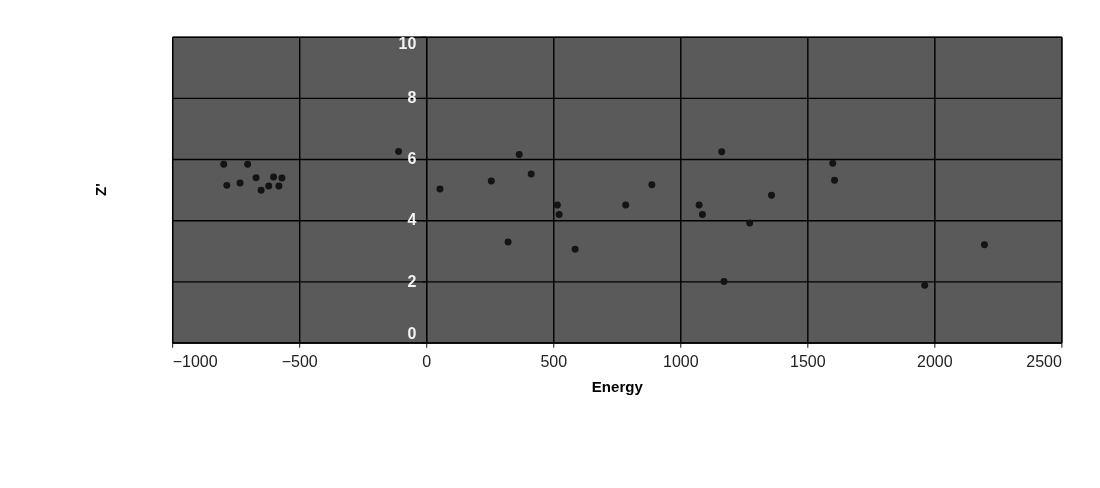 The image size is (1100, 488). Describe the element at coordinates (1044, 362) in the screenshot. I see `x-tick-label: 2500` at that location.